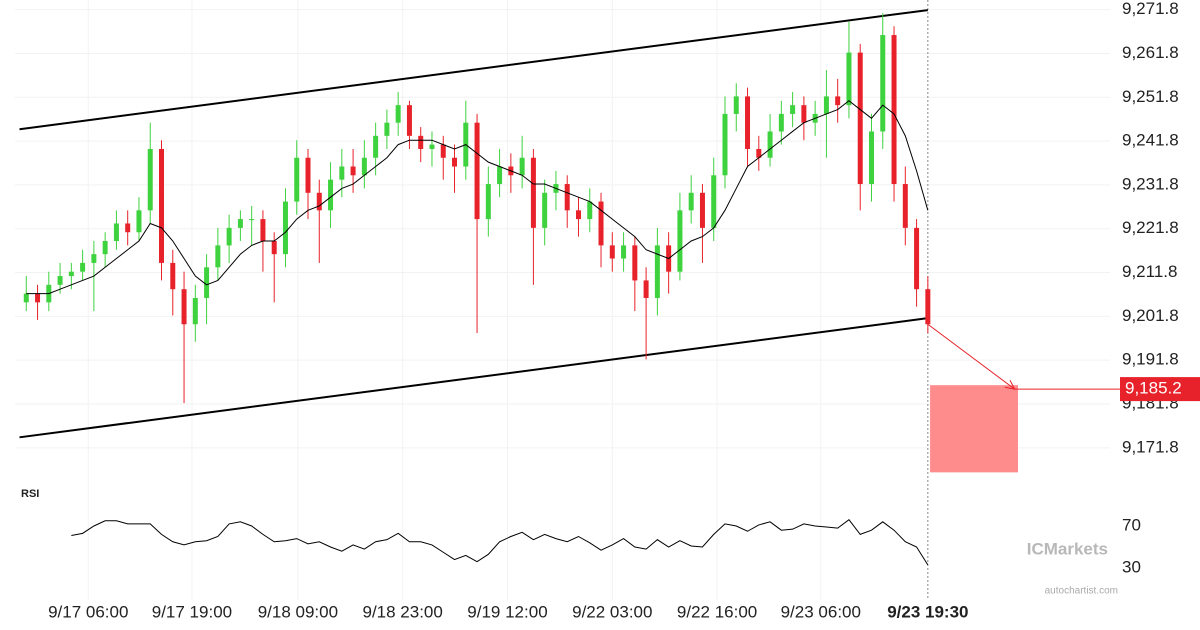  What do you see at coordinates (821, 611) in the screenshot?
I see `x-tick-label: 9/23 06:00` at bounding box center [821, 611].